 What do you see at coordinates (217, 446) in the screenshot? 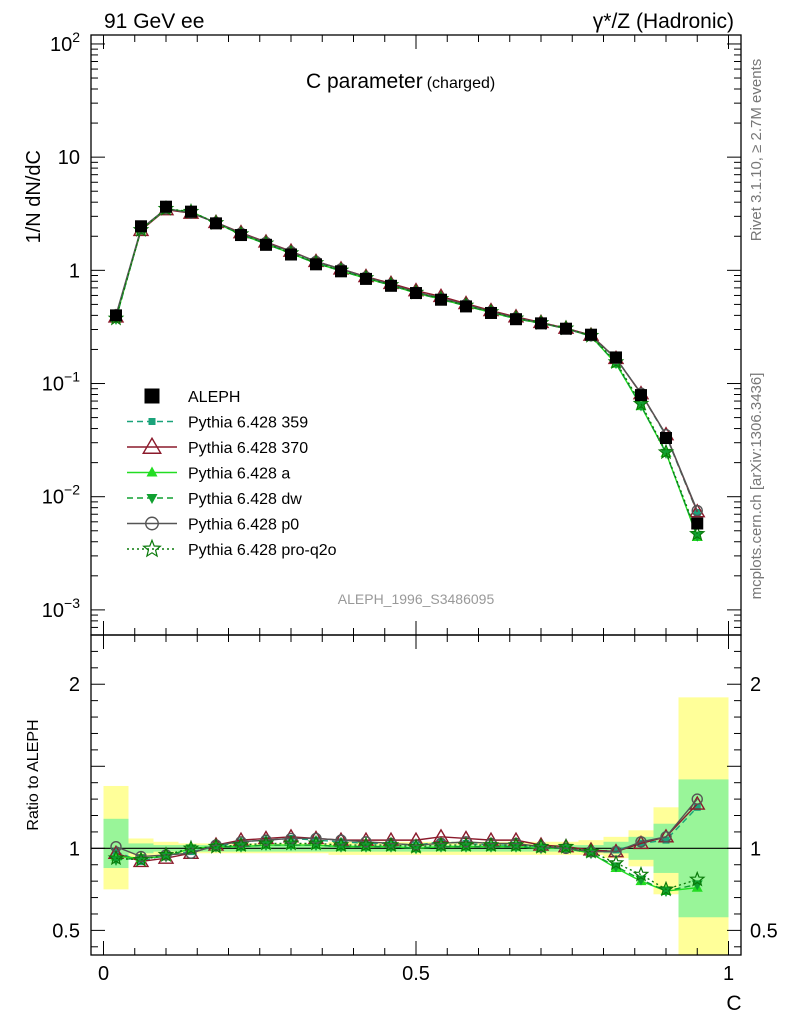
I see `legend-item-p370: Pythia 6.428 370` at bounding box center [217, 446].